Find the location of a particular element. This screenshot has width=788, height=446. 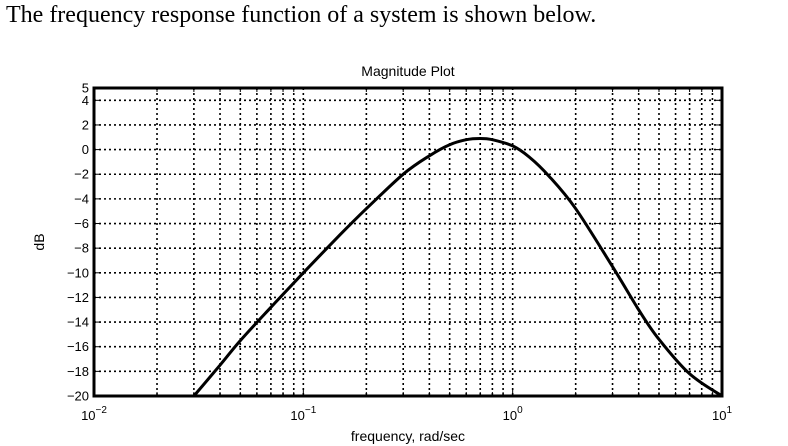

x-tick-label: 10⁰ is located at coordinates (513, 414).